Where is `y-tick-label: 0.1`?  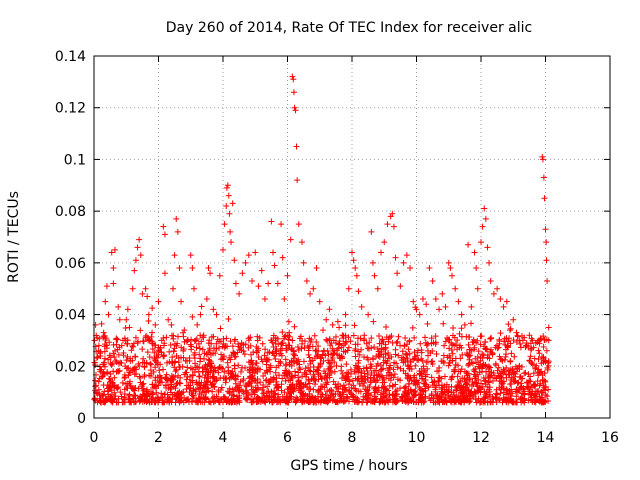 y-tick-label: 0.1 is located at coordinates (75, 160).